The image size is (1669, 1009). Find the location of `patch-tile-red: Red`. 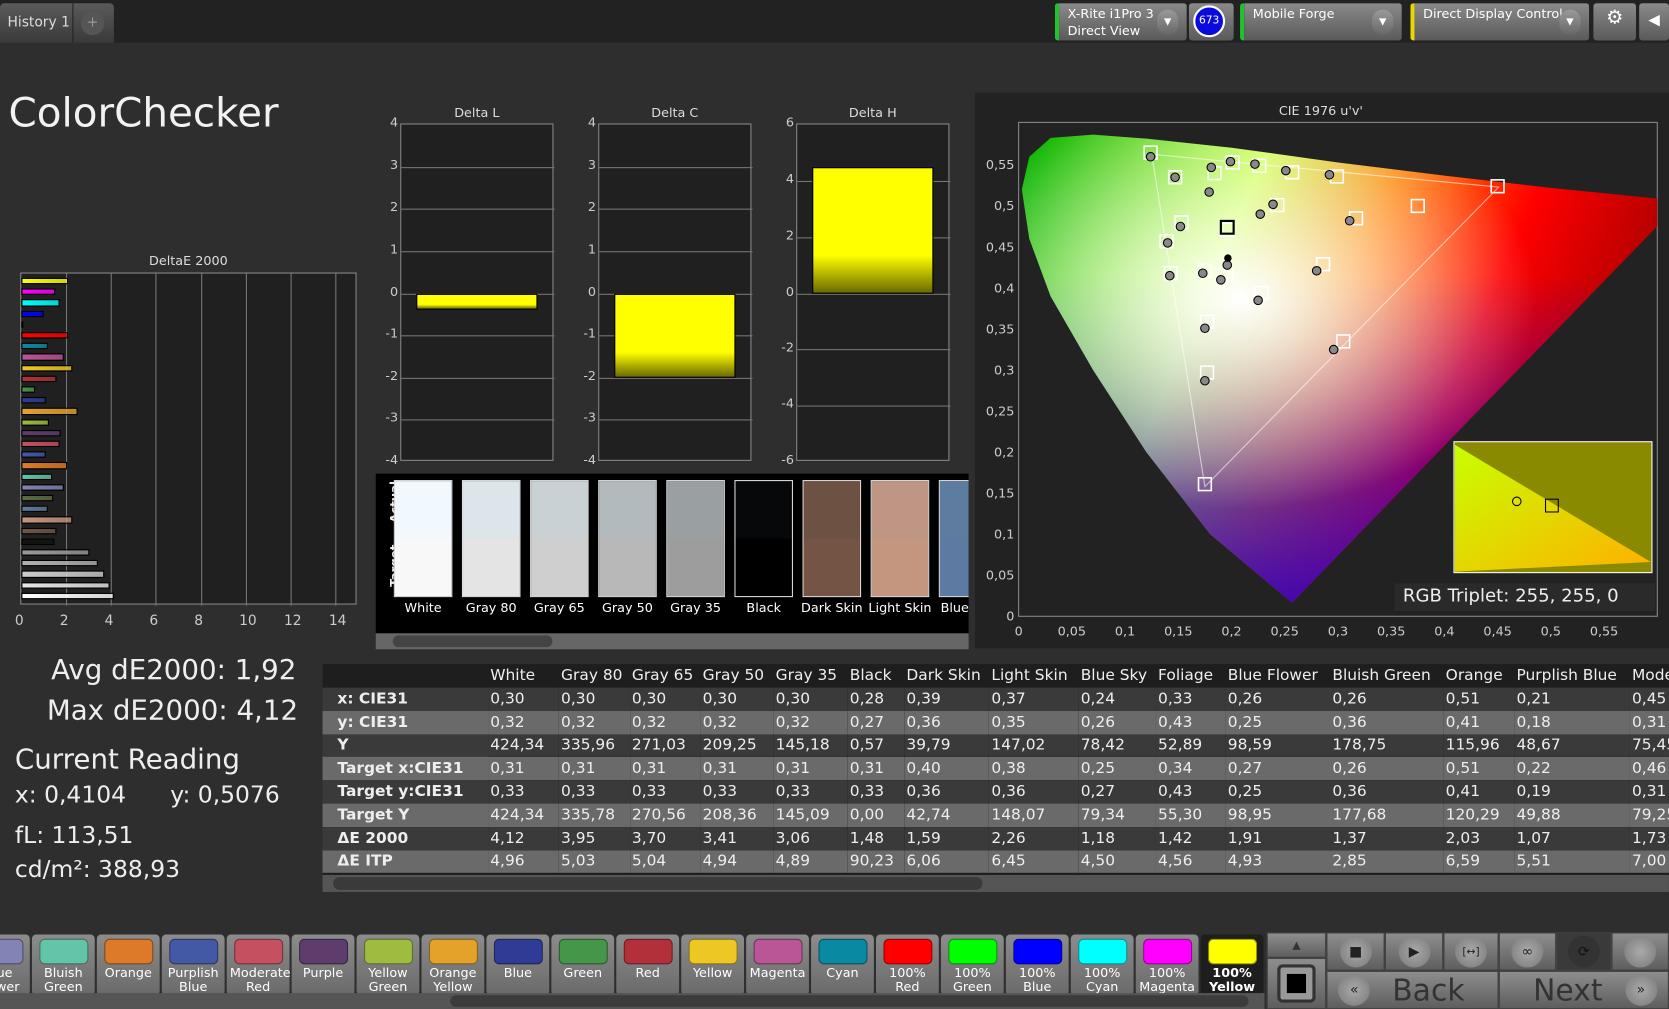

patch-tile-red: Red is located at coordinates (648, 965).